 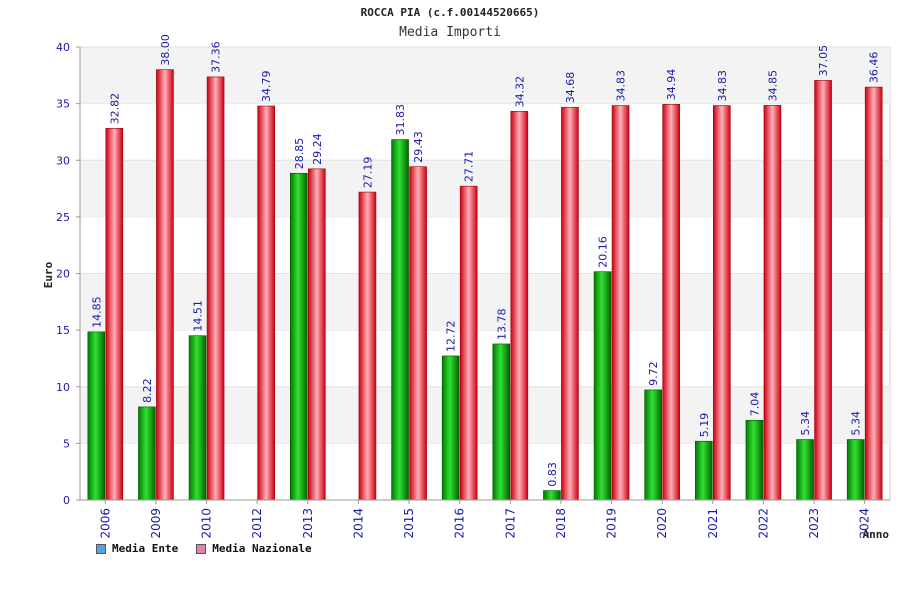 What do you see at coordinates (266, 87) in the screenshot?
I see `data-label: 34.79` at bounding box center [266, 87].